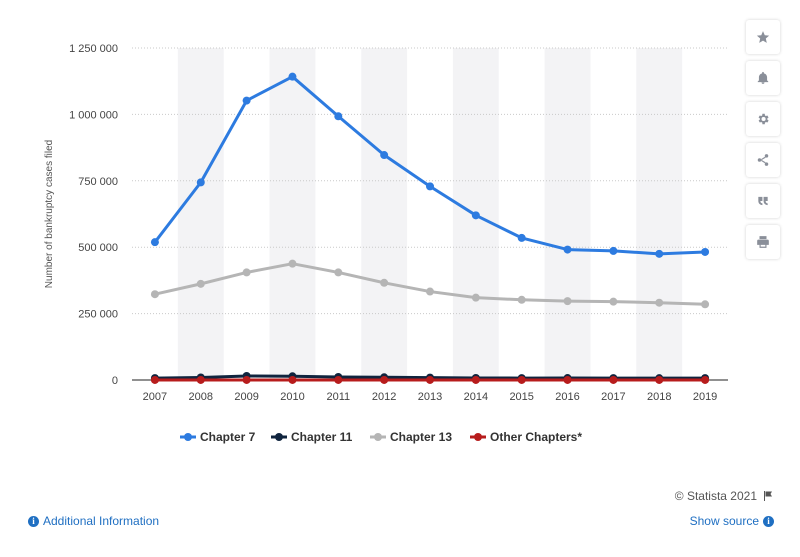 The image size is (800, 557). I want to click on y-tick-label: 1 000 000, so click(93, 115).